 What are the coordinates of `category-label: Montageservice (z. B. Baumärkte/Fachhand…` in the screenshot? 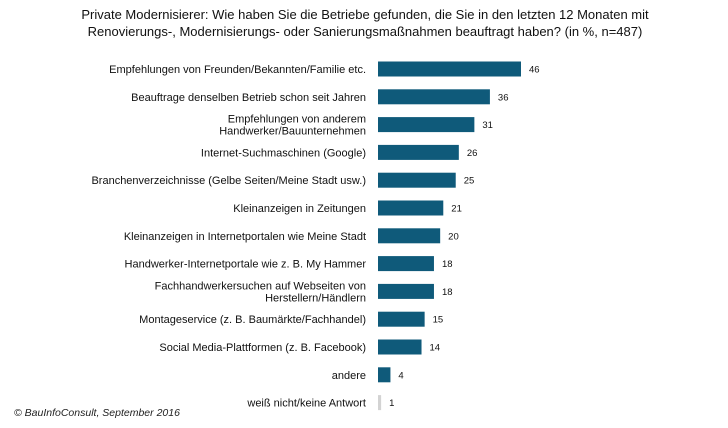 It's located at (252, 320).